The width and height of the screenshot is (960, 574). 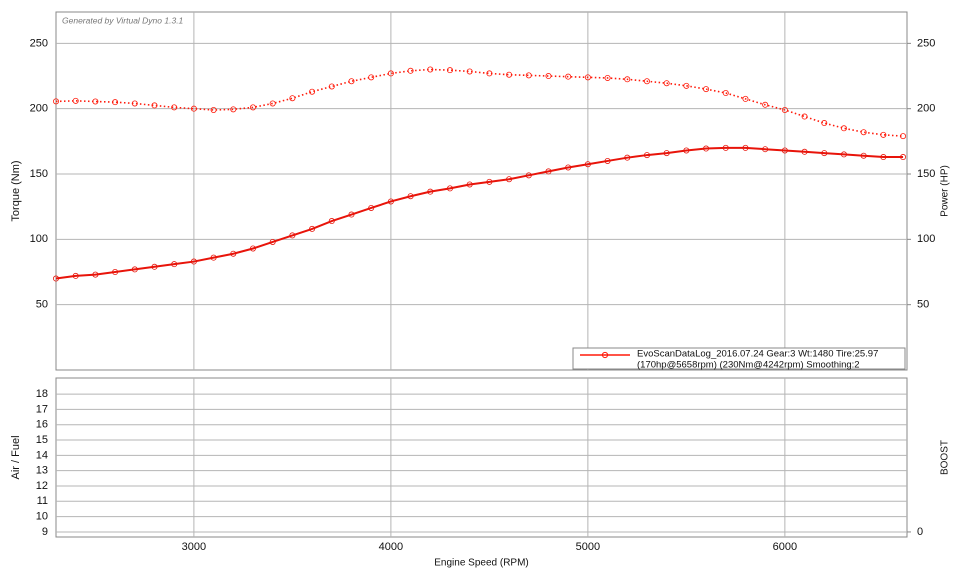 What do you see at coordinates (481, 563) in the screenshot?
I see `x-axis-title: Engine Speed (RPM)` at bounding box center [481, 563].